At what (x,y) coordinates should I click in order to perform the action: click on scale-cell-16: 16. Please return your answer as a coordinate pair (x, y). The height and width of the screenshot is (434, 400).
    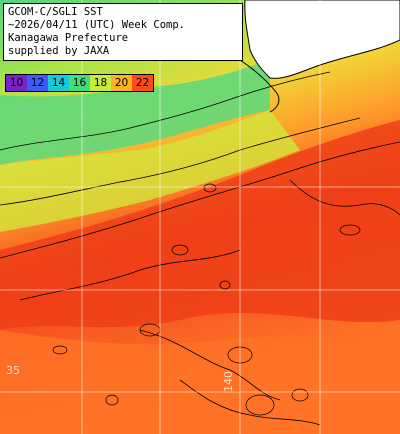
    Looking at the image, I should click on (79, 83).